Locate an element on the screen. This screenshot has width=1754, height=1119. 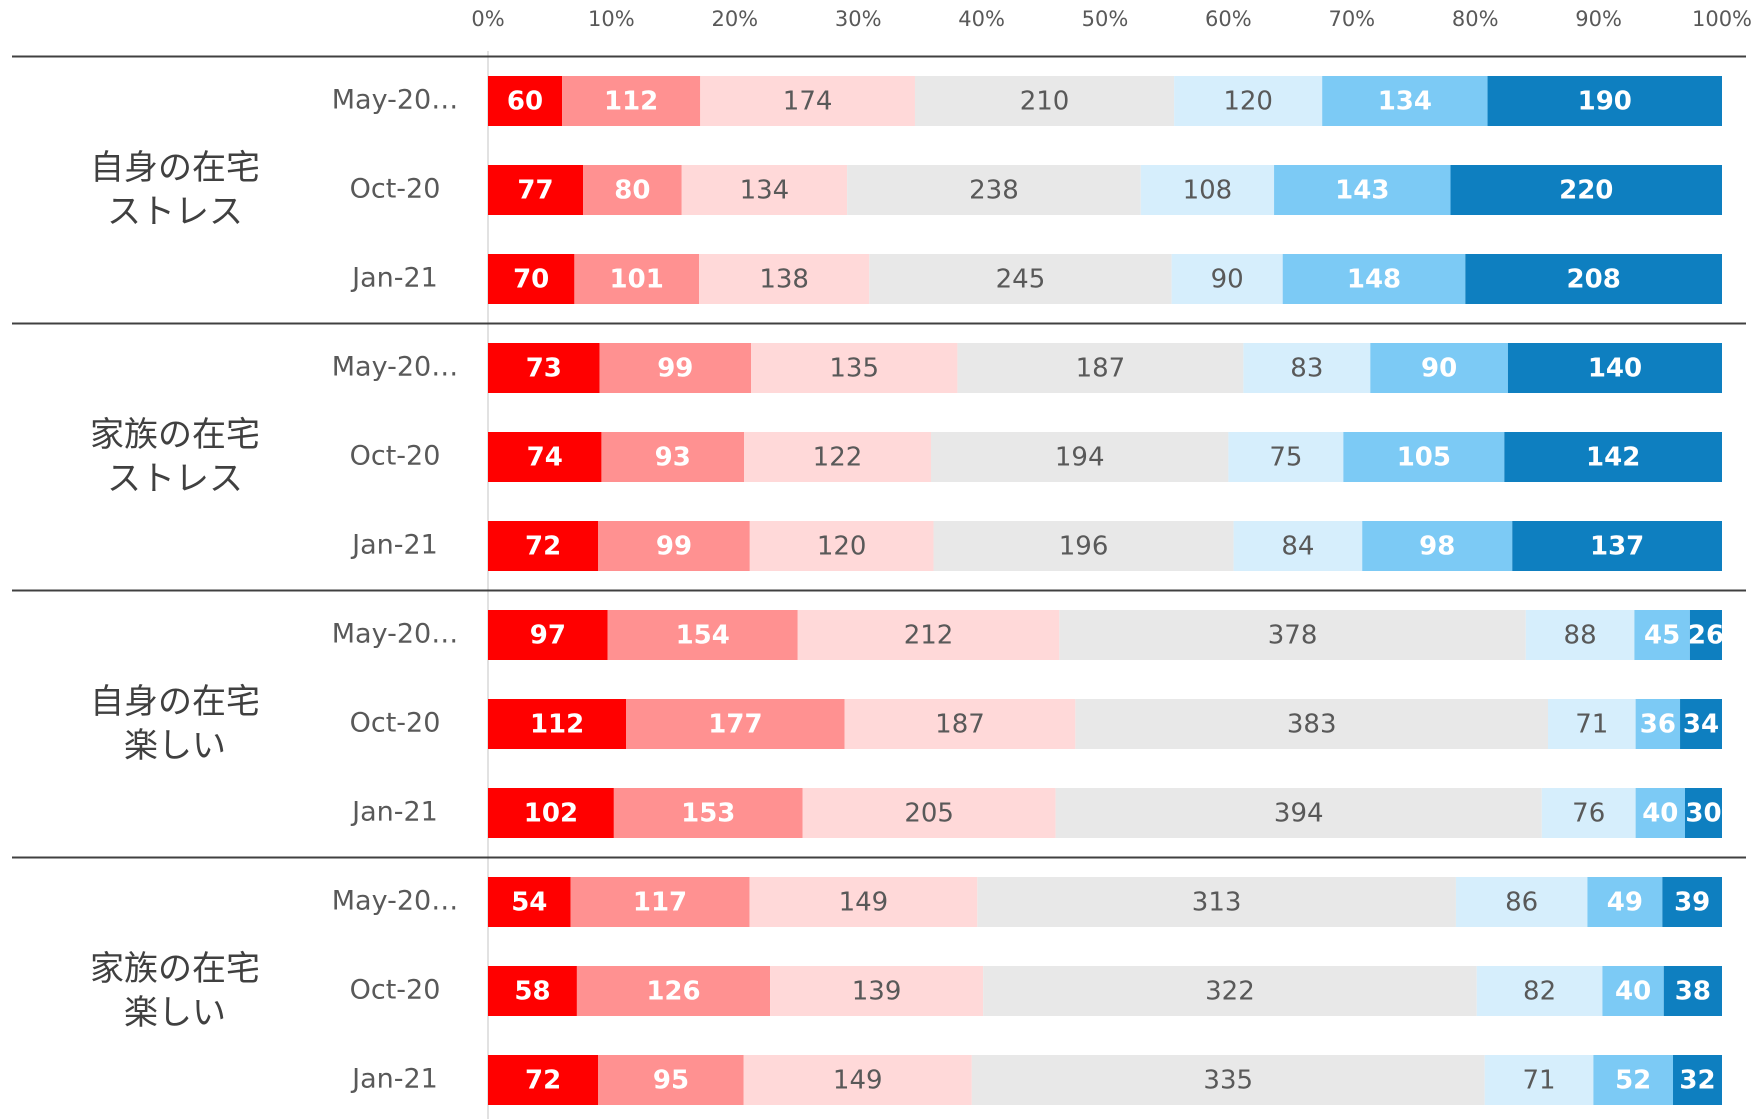
data-label: 142 is located at coordinates (1613, 458).